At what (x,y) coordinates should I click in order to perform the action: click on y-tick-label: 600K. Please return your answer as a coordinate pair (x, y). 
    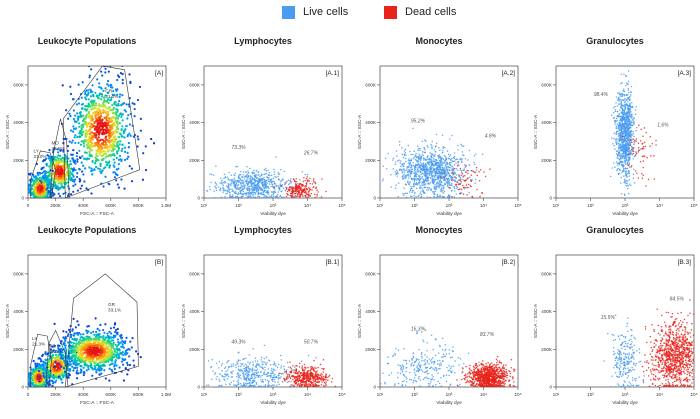
    Looking at the image, I should click on (547, 84).